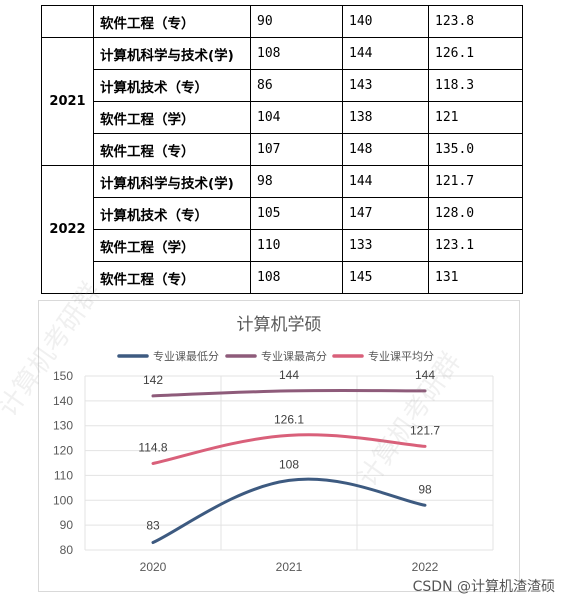  Describe the element at coordinates (425, 430) in the screenshot. I see `data-label: 121.7` at that location.